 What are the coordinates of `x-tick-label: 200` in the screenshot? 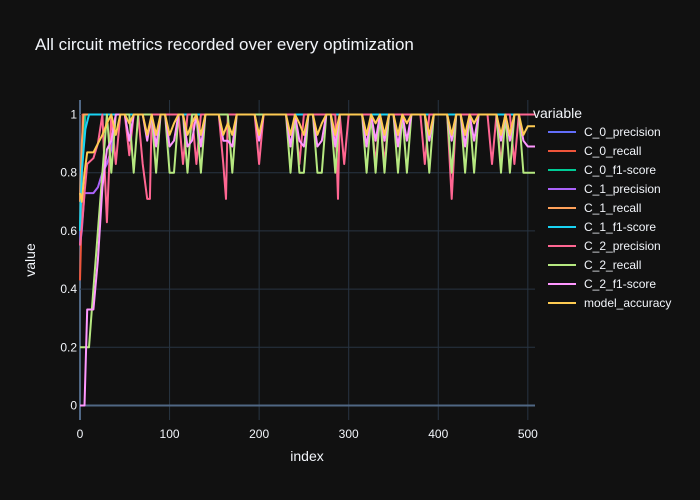 It's located at (259, 434).